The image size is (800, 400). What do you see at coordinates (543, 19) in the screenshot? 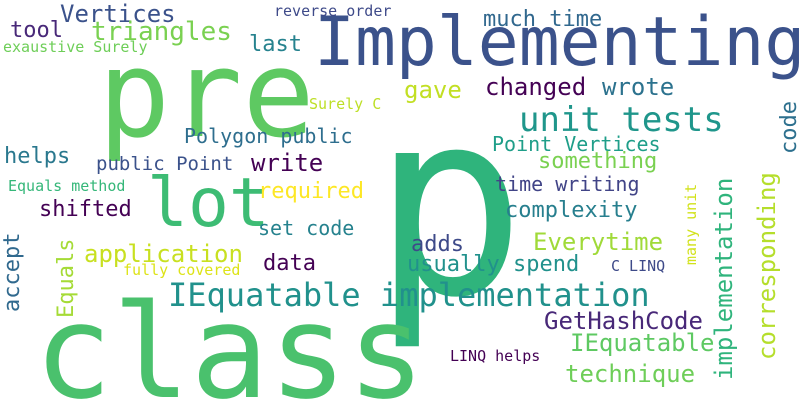
I see `cloud-word: much time` at bounding box center [543, 19].